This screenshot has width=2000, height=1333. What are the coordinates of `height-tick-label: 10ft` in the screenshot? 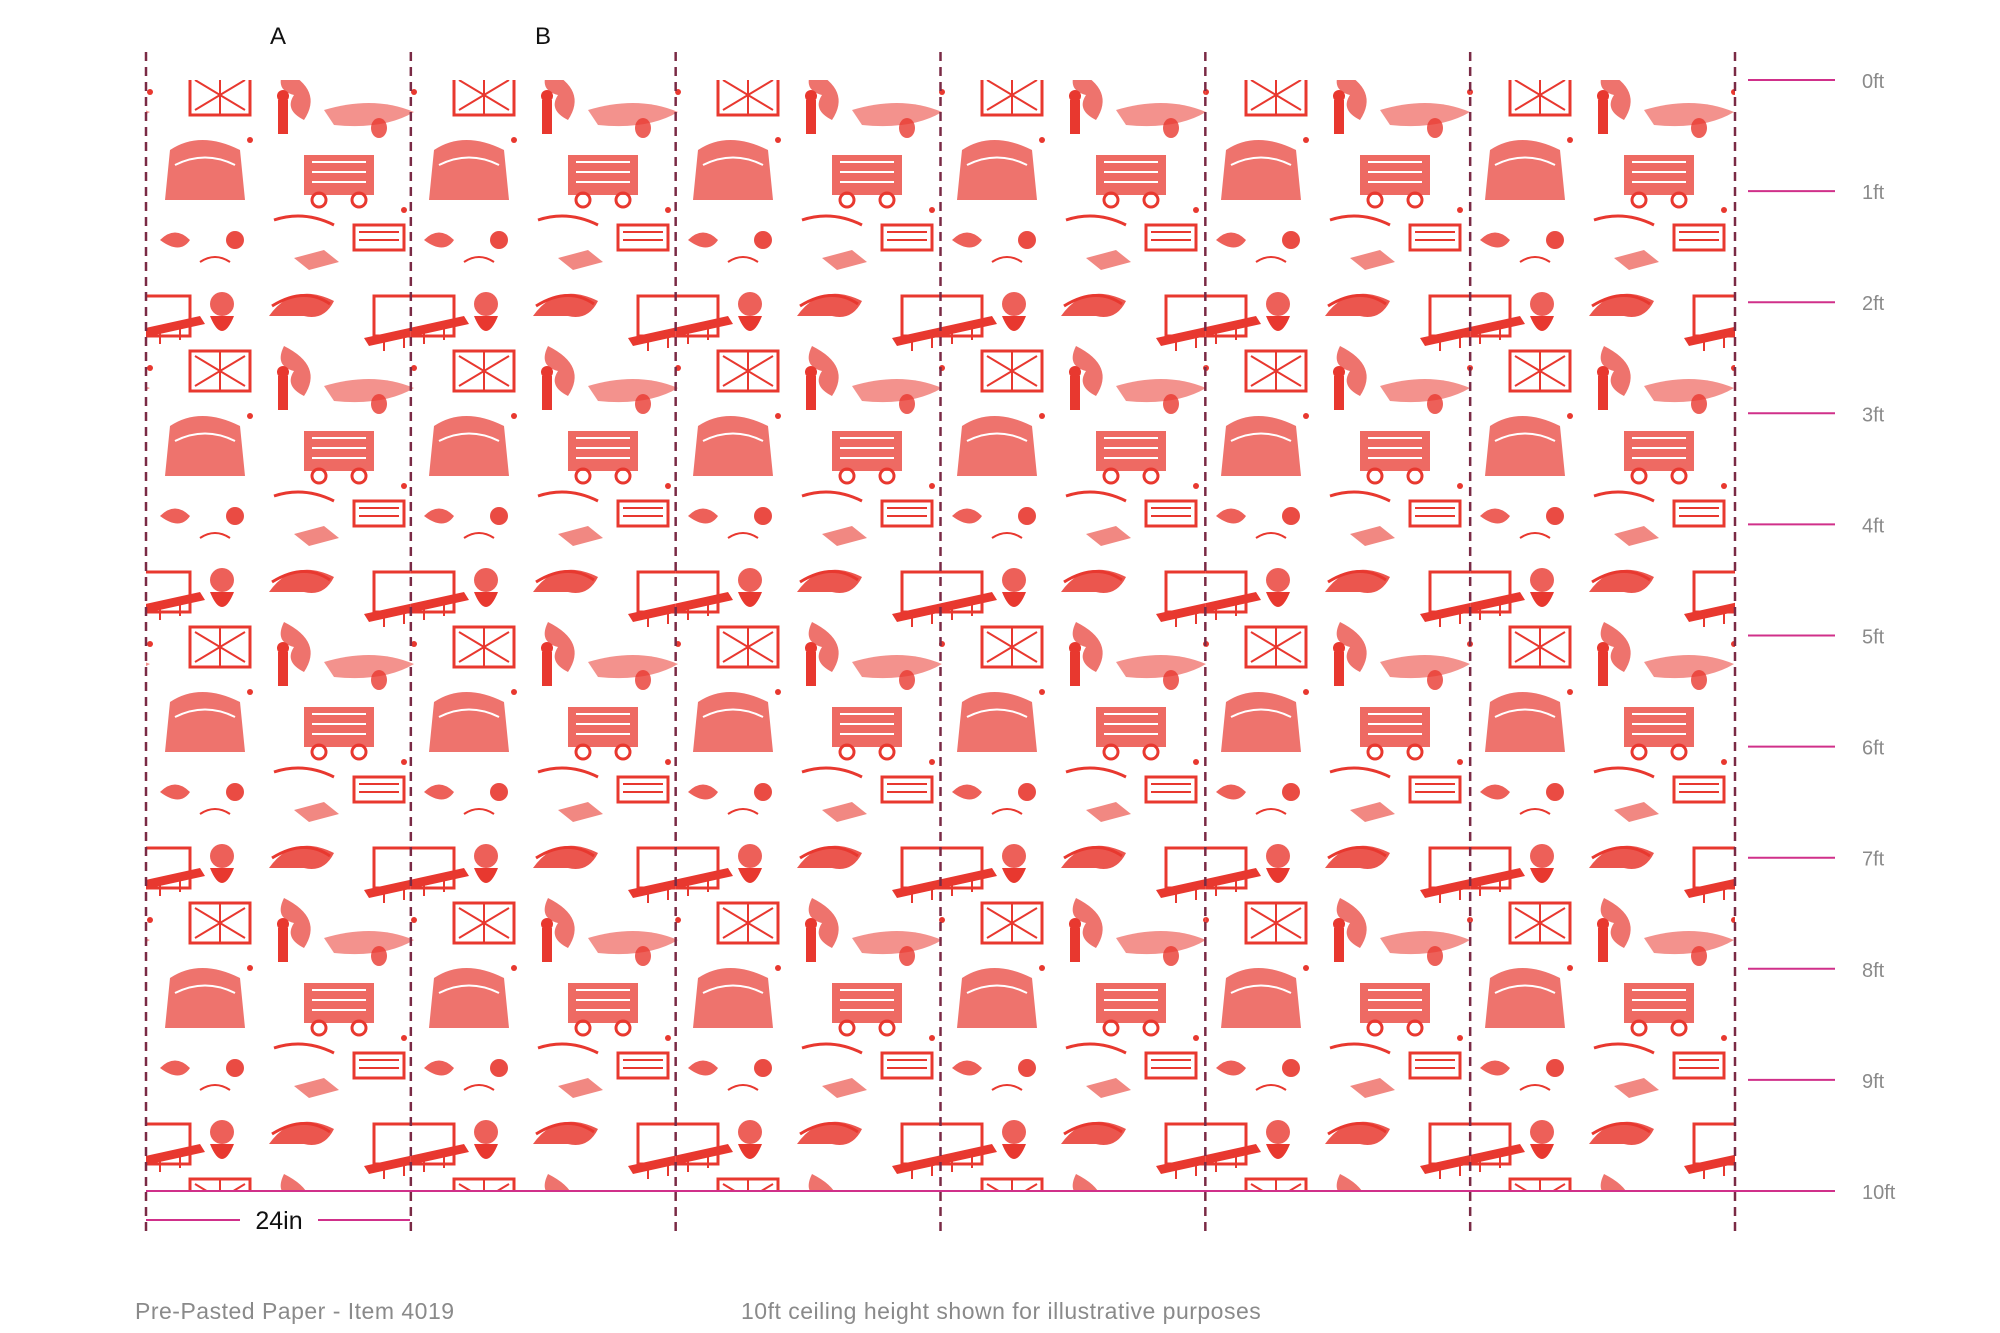 It's located at (1879, 1193).